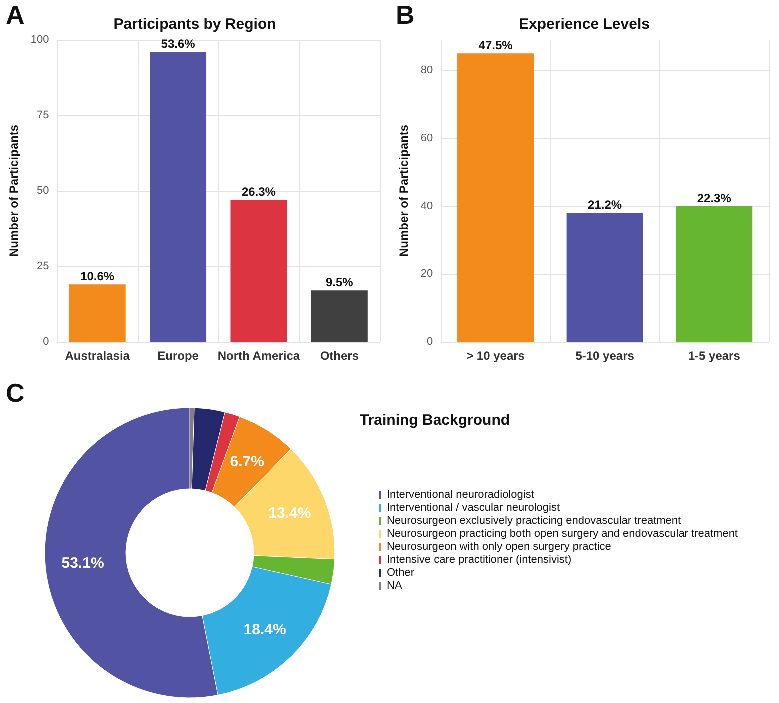 This screenshot has height=703, width=779. What do you see at coordinates (15, 393) in the screenshot?
I see `text: C` at bounding box center [15, 393].